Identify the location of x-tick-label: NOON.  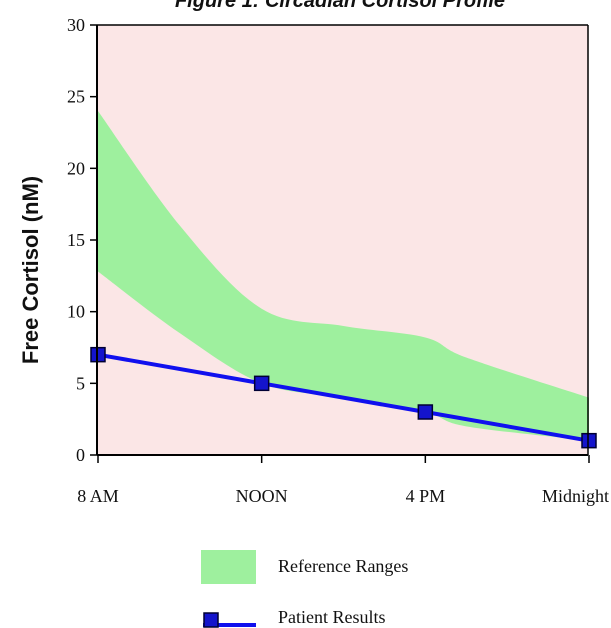
(262, 496).